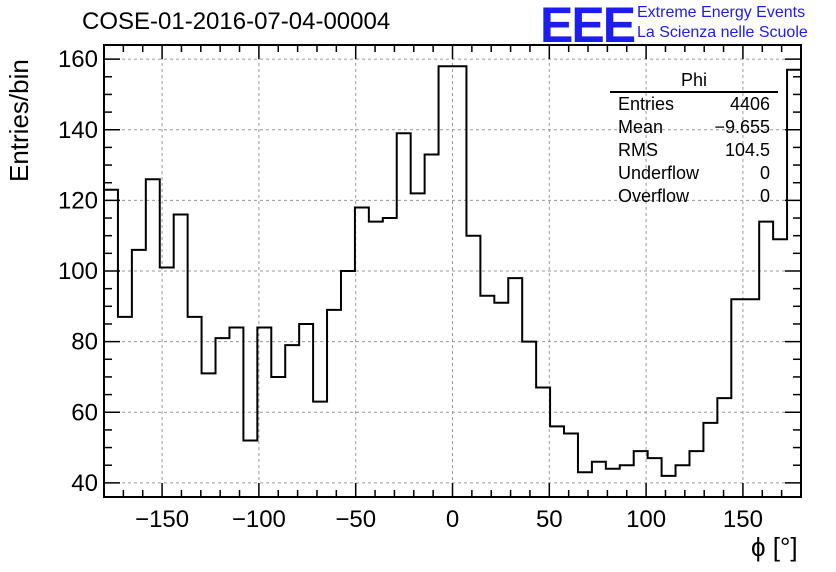 The image size is (836, 572). Describe the element at coordinates (659, 173) in the screenshot. I see `stats-label: Underflow` at that location.